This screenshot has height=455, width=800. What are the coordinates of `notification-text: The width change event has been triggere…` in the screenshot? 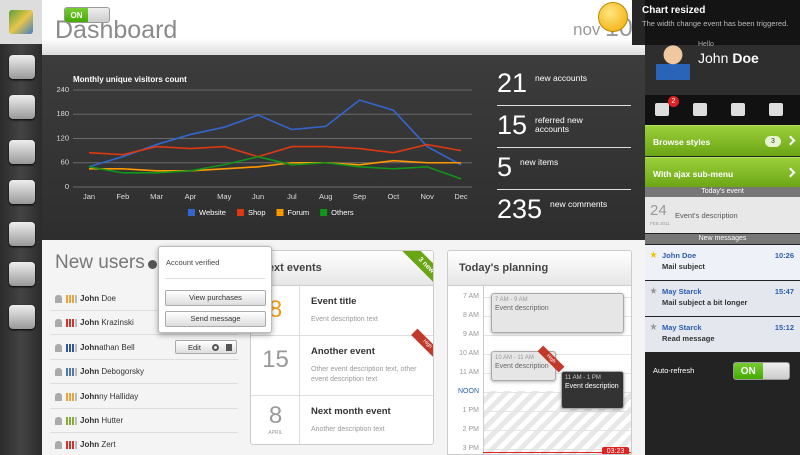 It's located at (715, 23).